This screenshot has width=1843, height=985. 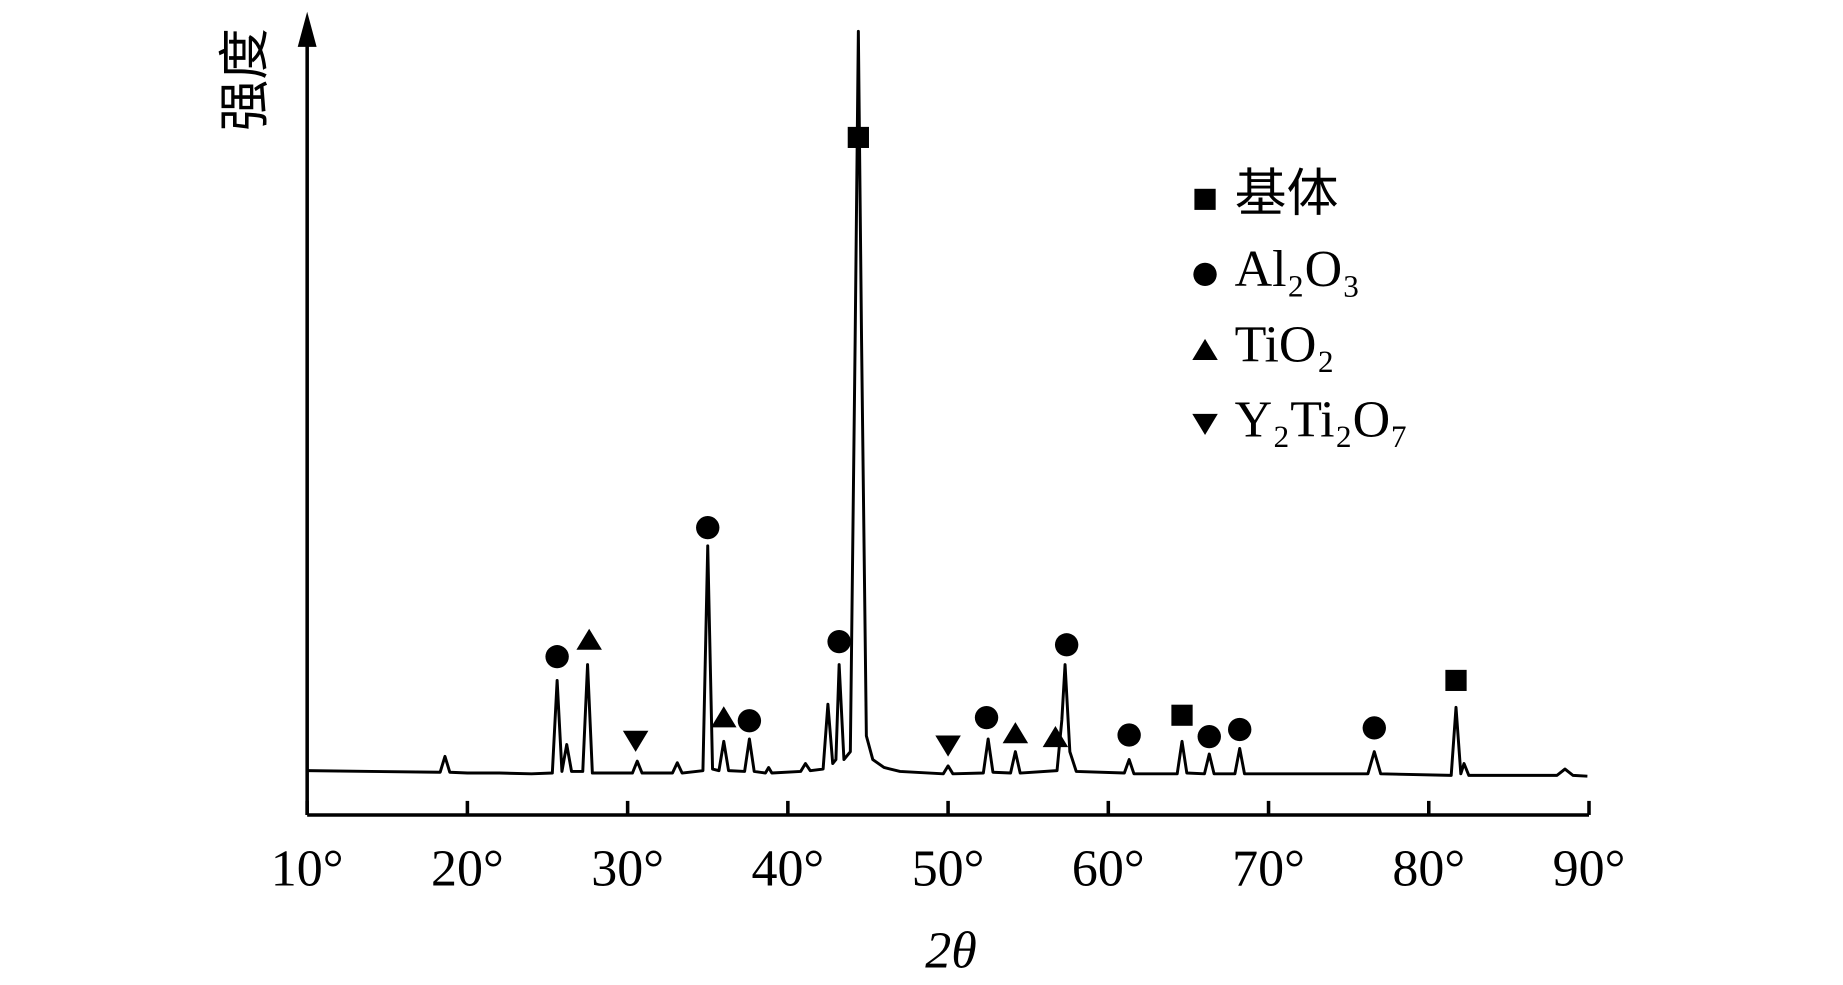 I want to click on x-tick-label: 80°, so click(x=1428, y=869).